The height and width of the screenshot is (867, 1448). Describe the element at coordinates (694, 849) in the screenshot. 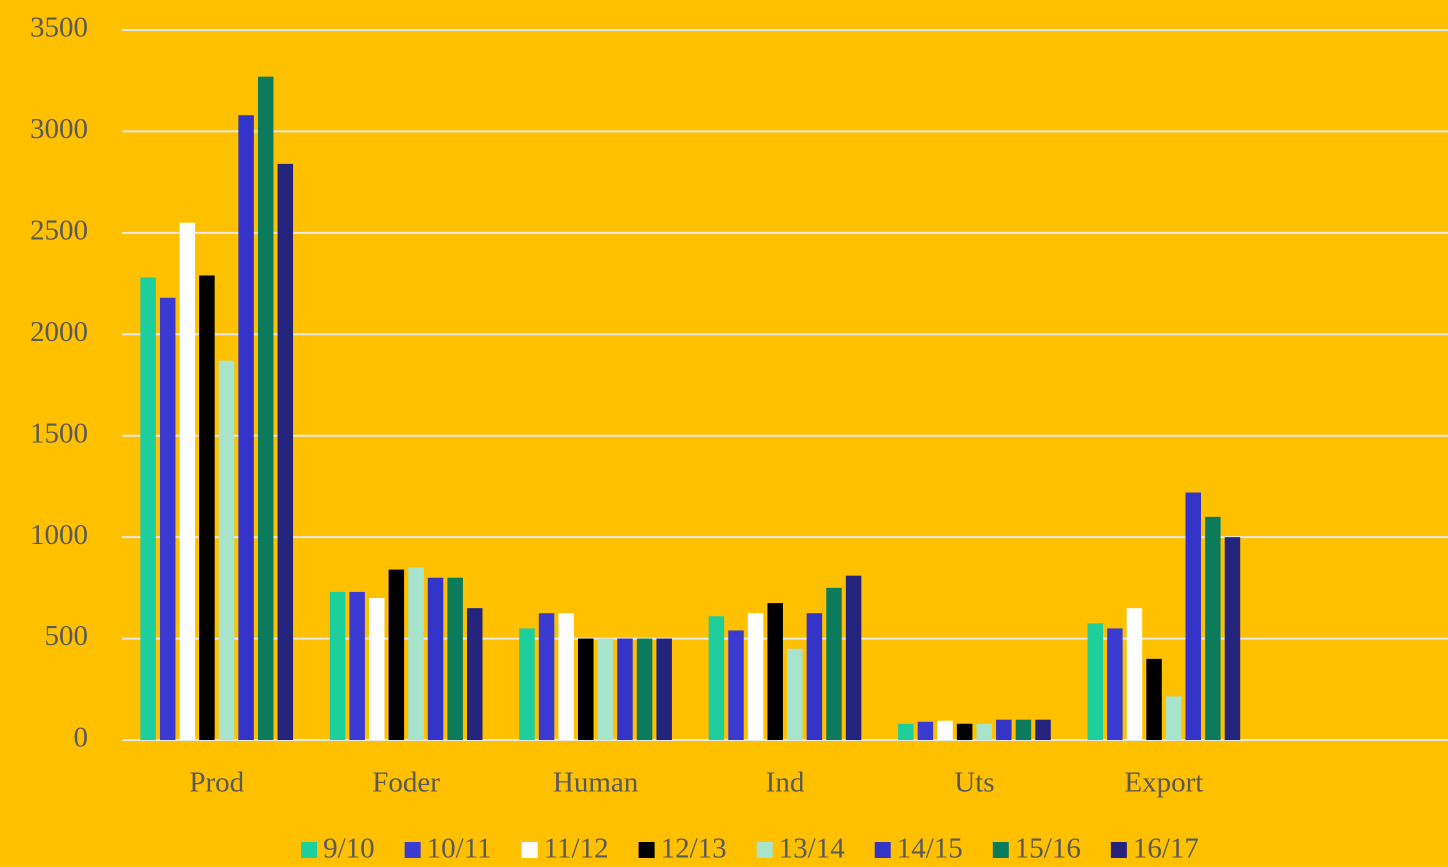

I see `legend-label: 12/13` at that location.